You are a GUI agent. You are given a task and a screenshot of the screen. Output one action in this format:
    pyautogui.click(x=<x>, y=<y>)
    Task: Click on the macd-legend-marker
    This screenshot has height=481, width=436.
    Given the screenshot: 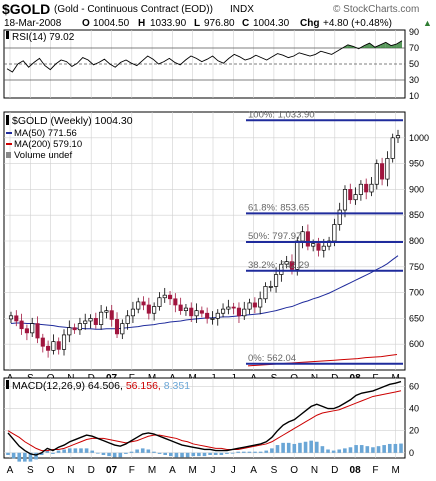 What is the action you would take?
    pyautogui.click(x=7, y=384)
    